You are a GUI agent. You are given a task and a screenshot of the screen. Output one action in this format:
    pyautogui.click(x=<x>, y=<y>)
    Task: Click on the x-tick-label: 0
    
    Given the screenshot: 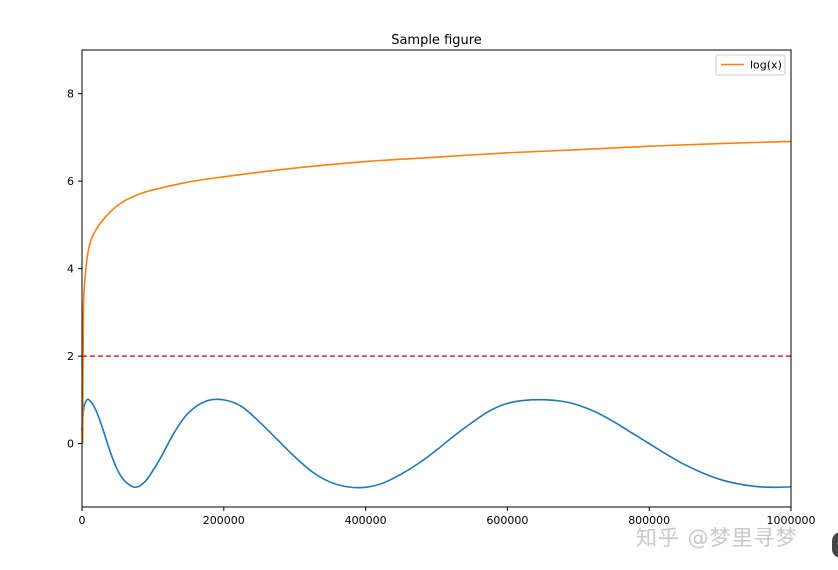 What is the action you would take?
    pyautogui.click(x=82, y=520)
    